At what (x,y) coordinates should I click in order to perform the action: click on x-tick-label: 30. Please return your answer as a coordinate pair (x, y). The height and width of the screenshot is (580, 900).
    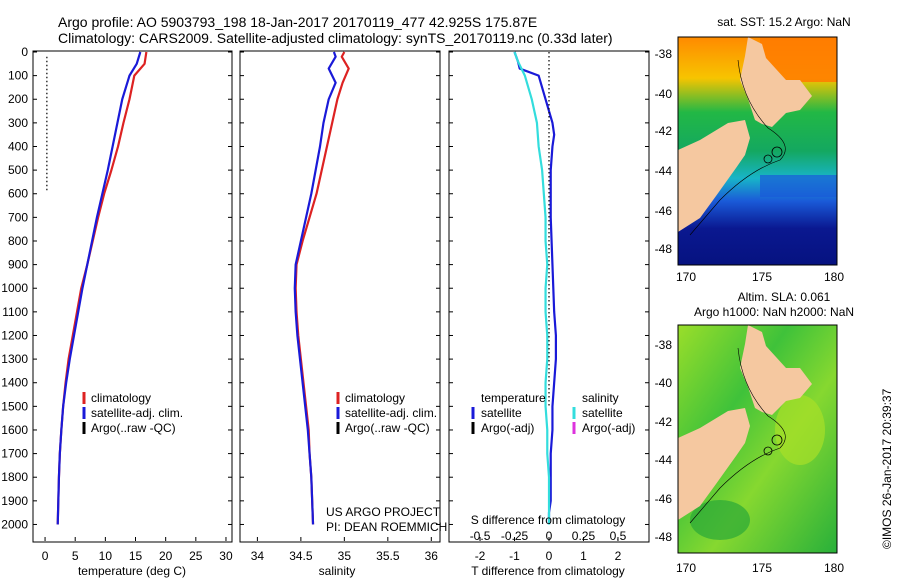
    Looking at the image, I should click on (226, 556).